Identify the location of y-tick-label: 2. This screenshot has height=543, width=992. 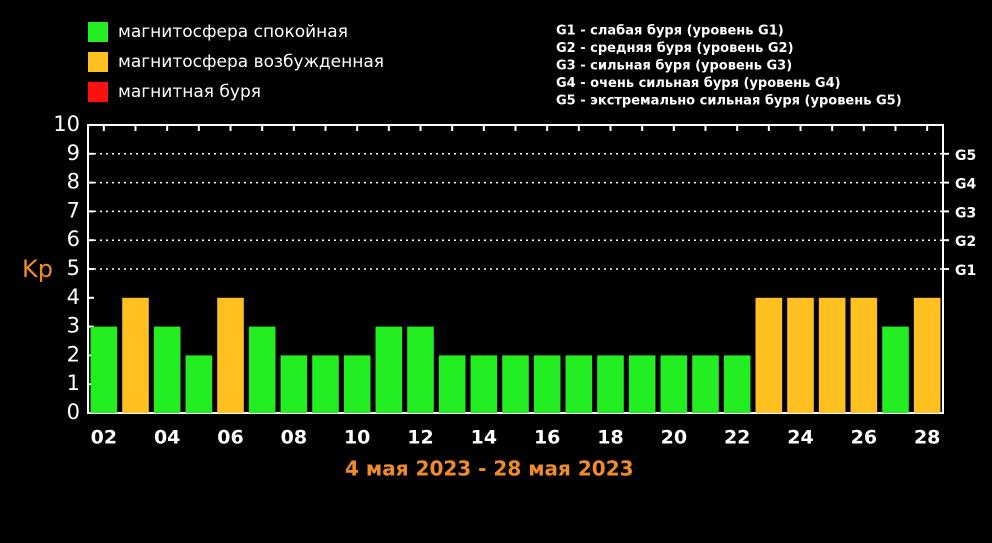
(73, 354).